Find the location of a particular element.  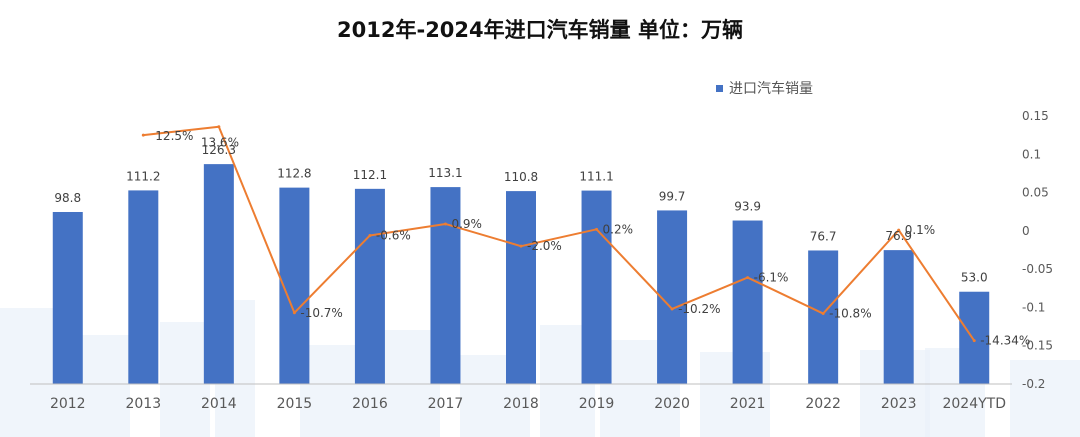

bar-value-label: 126.3 is located at coordinates (219, 150).